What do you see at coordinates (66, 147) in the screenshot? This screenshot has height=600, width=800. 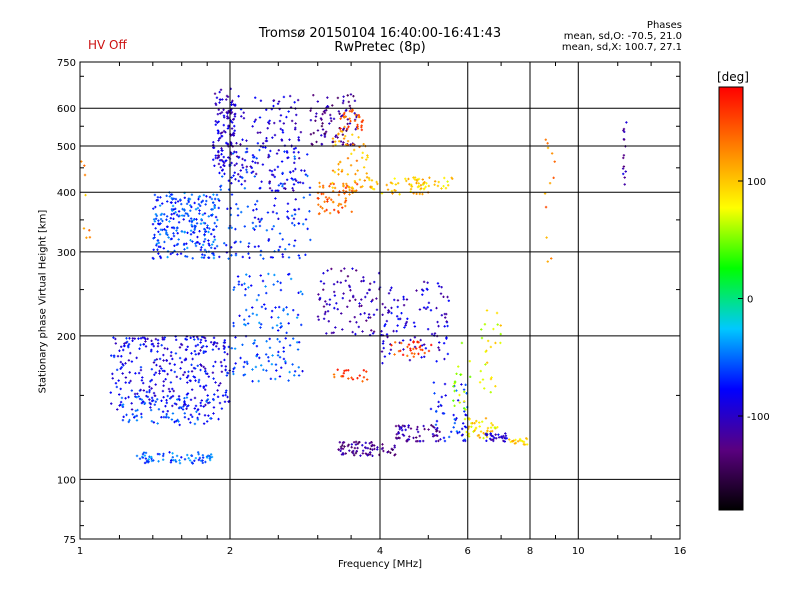 I see `y-tick-label: 500` at bounding box center [66, 147].